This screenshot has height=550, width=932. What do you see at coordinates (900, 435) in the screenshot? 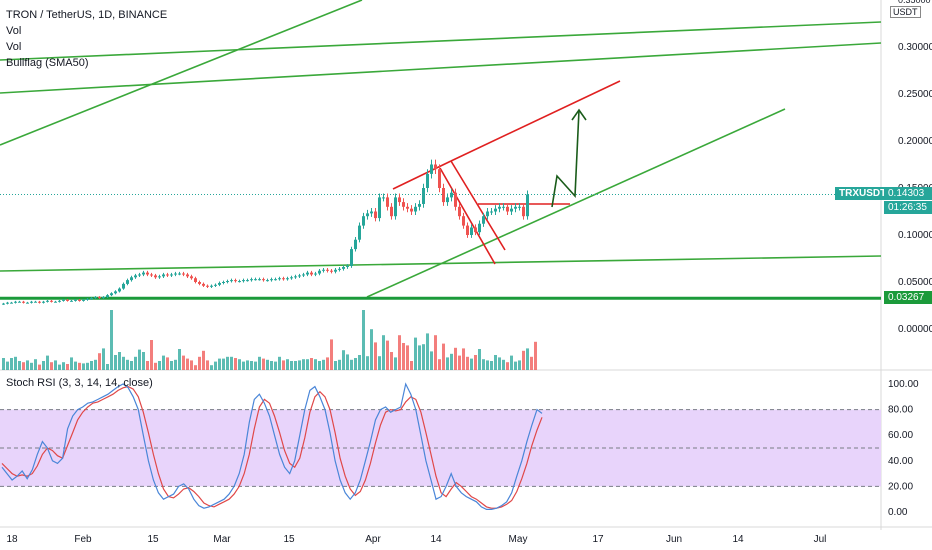
I see `stoch-tick-label: 60.00` at bounding box center [900, 435].